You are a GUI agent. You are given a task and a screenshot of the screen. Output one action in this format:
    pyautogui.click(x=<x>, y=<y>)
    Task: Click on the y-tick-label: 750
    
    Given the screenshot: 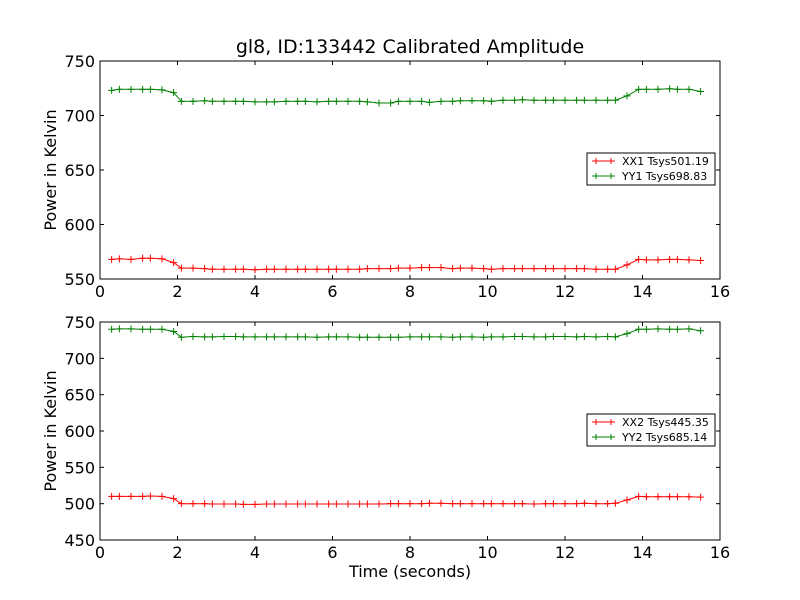 What is the action you would take?
    pyautogui.click(x=79, y=322)
    